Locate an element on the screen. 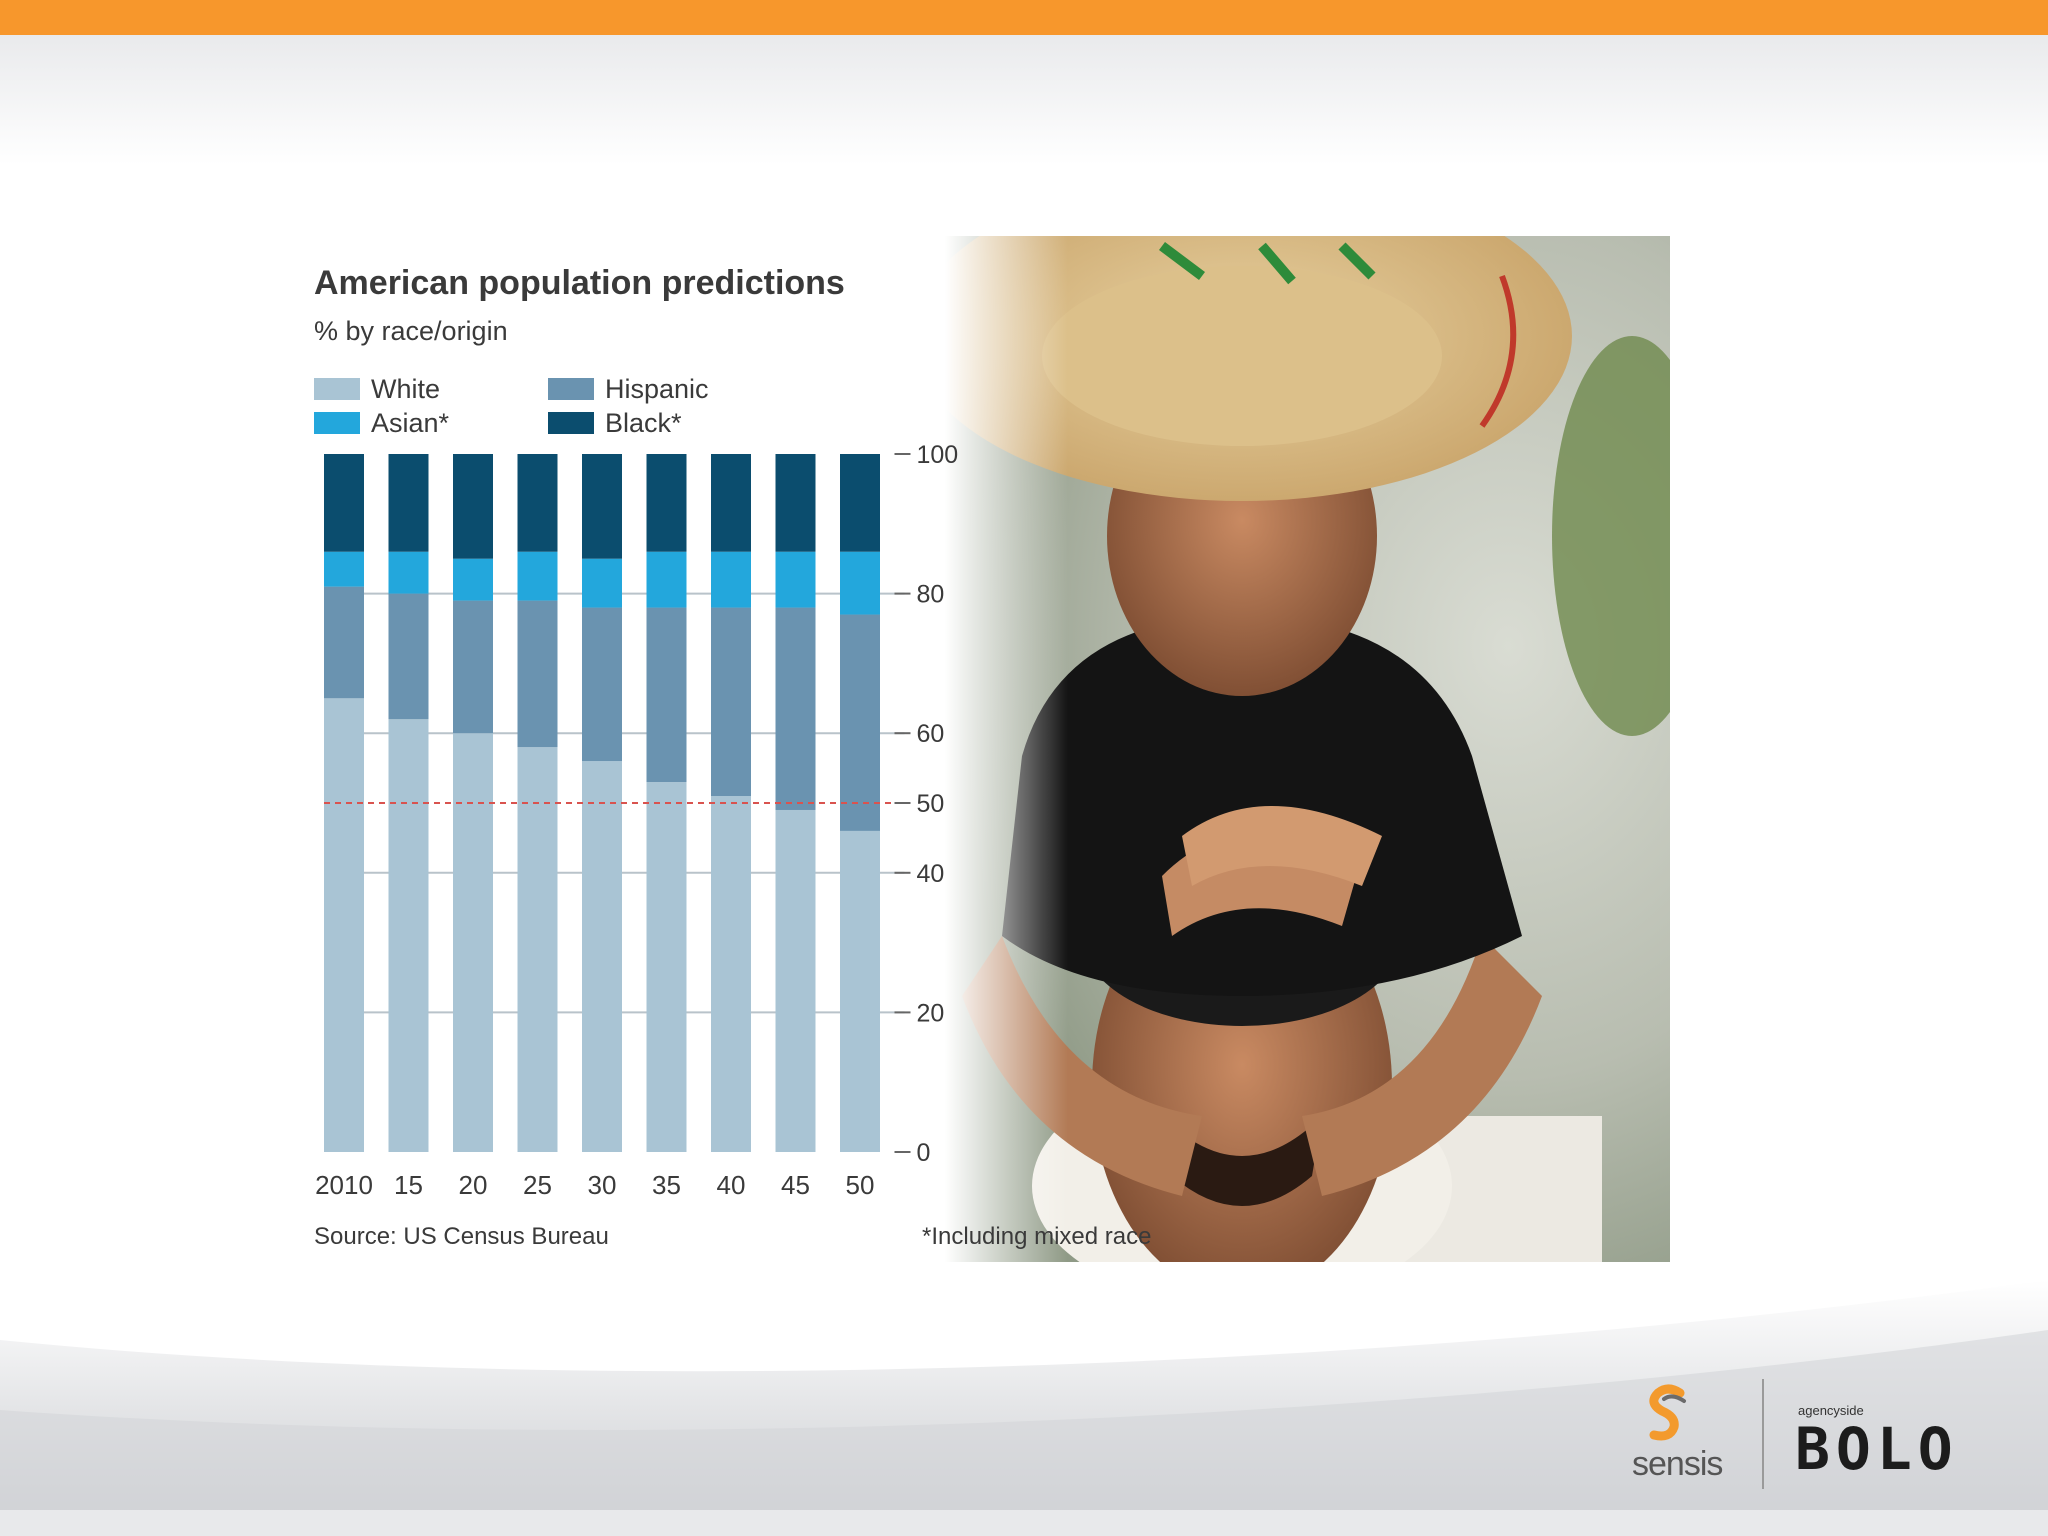 This screenshot has height=1536, width=2048. y-tick-label: 80 is located at coordinates (931, 595).